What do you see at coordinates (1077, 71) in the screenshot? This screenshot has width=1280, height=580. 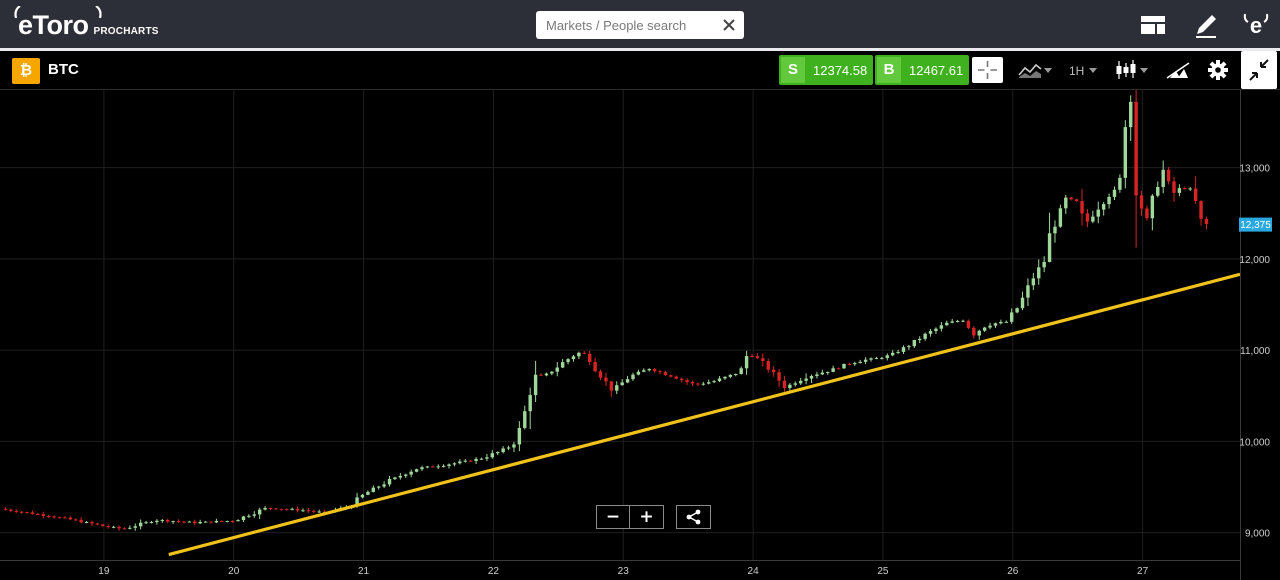 I see `timeframe-select: 1H` at bounding box center [1077, 71].